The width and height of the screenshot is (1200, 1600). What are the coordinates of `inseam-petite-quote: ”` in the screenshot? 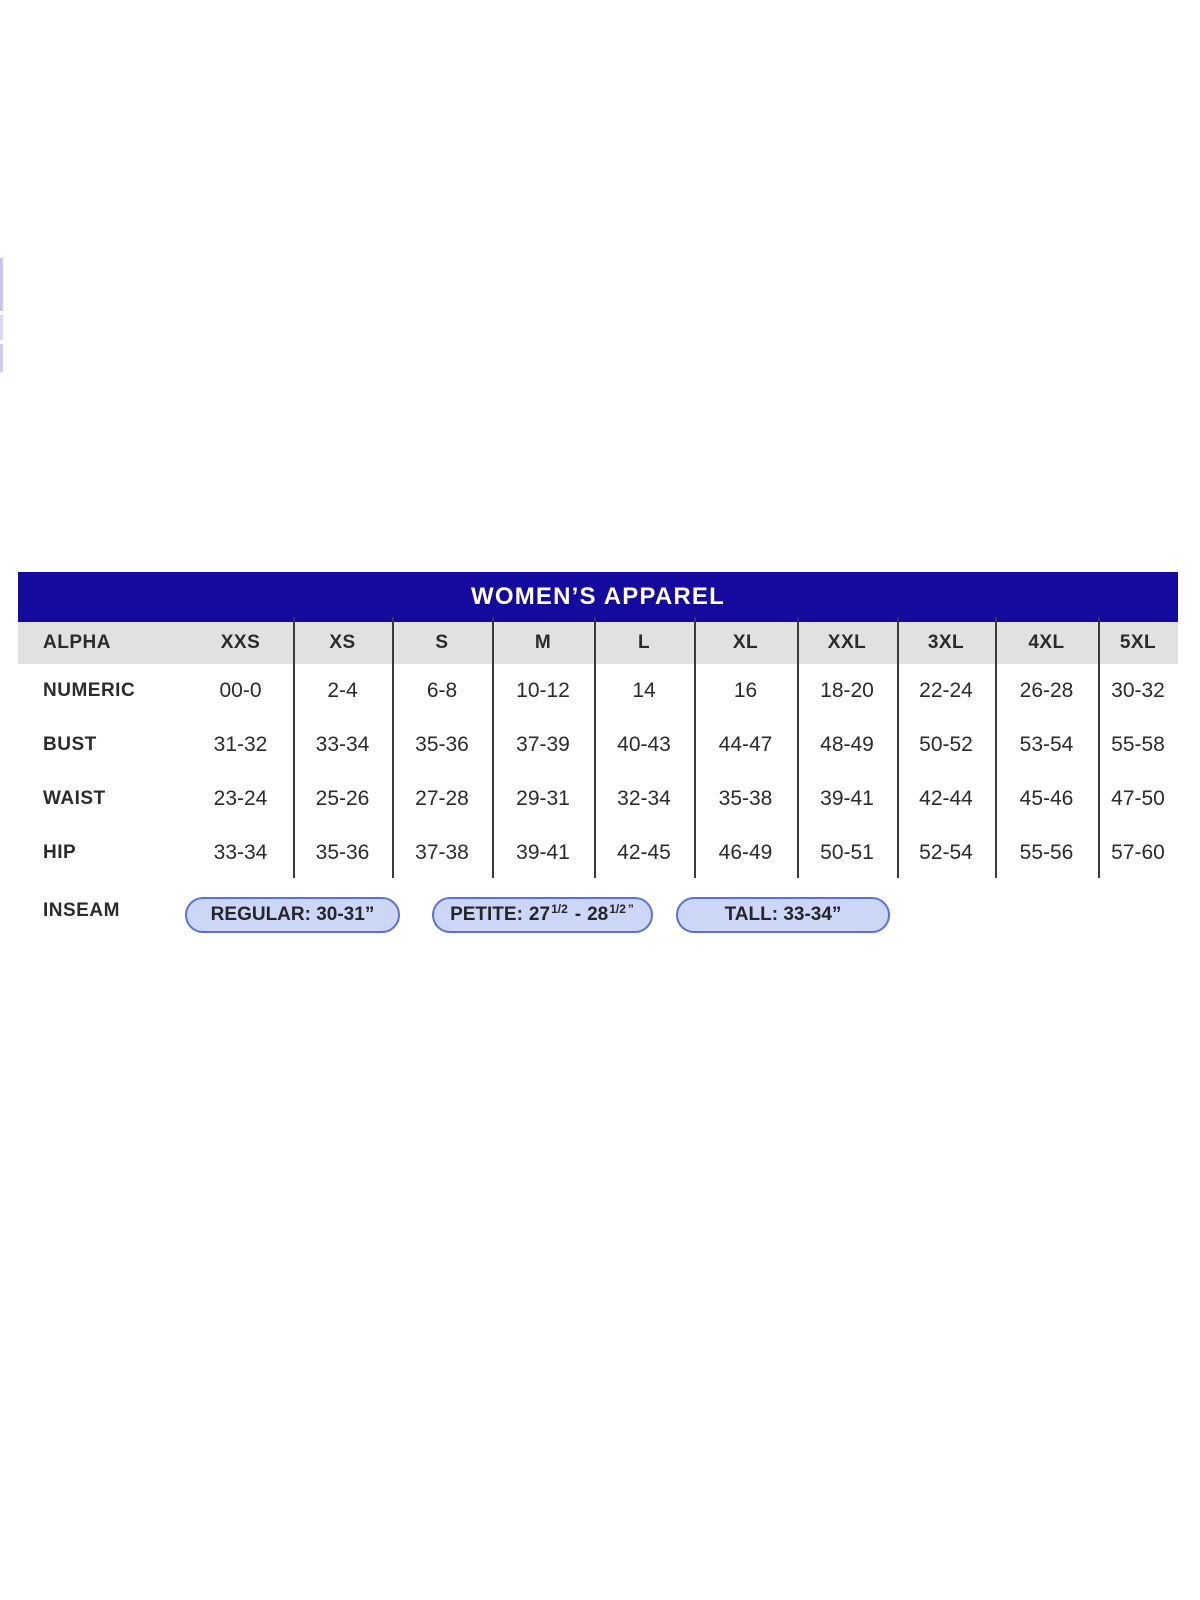 It's located at (630, 909).